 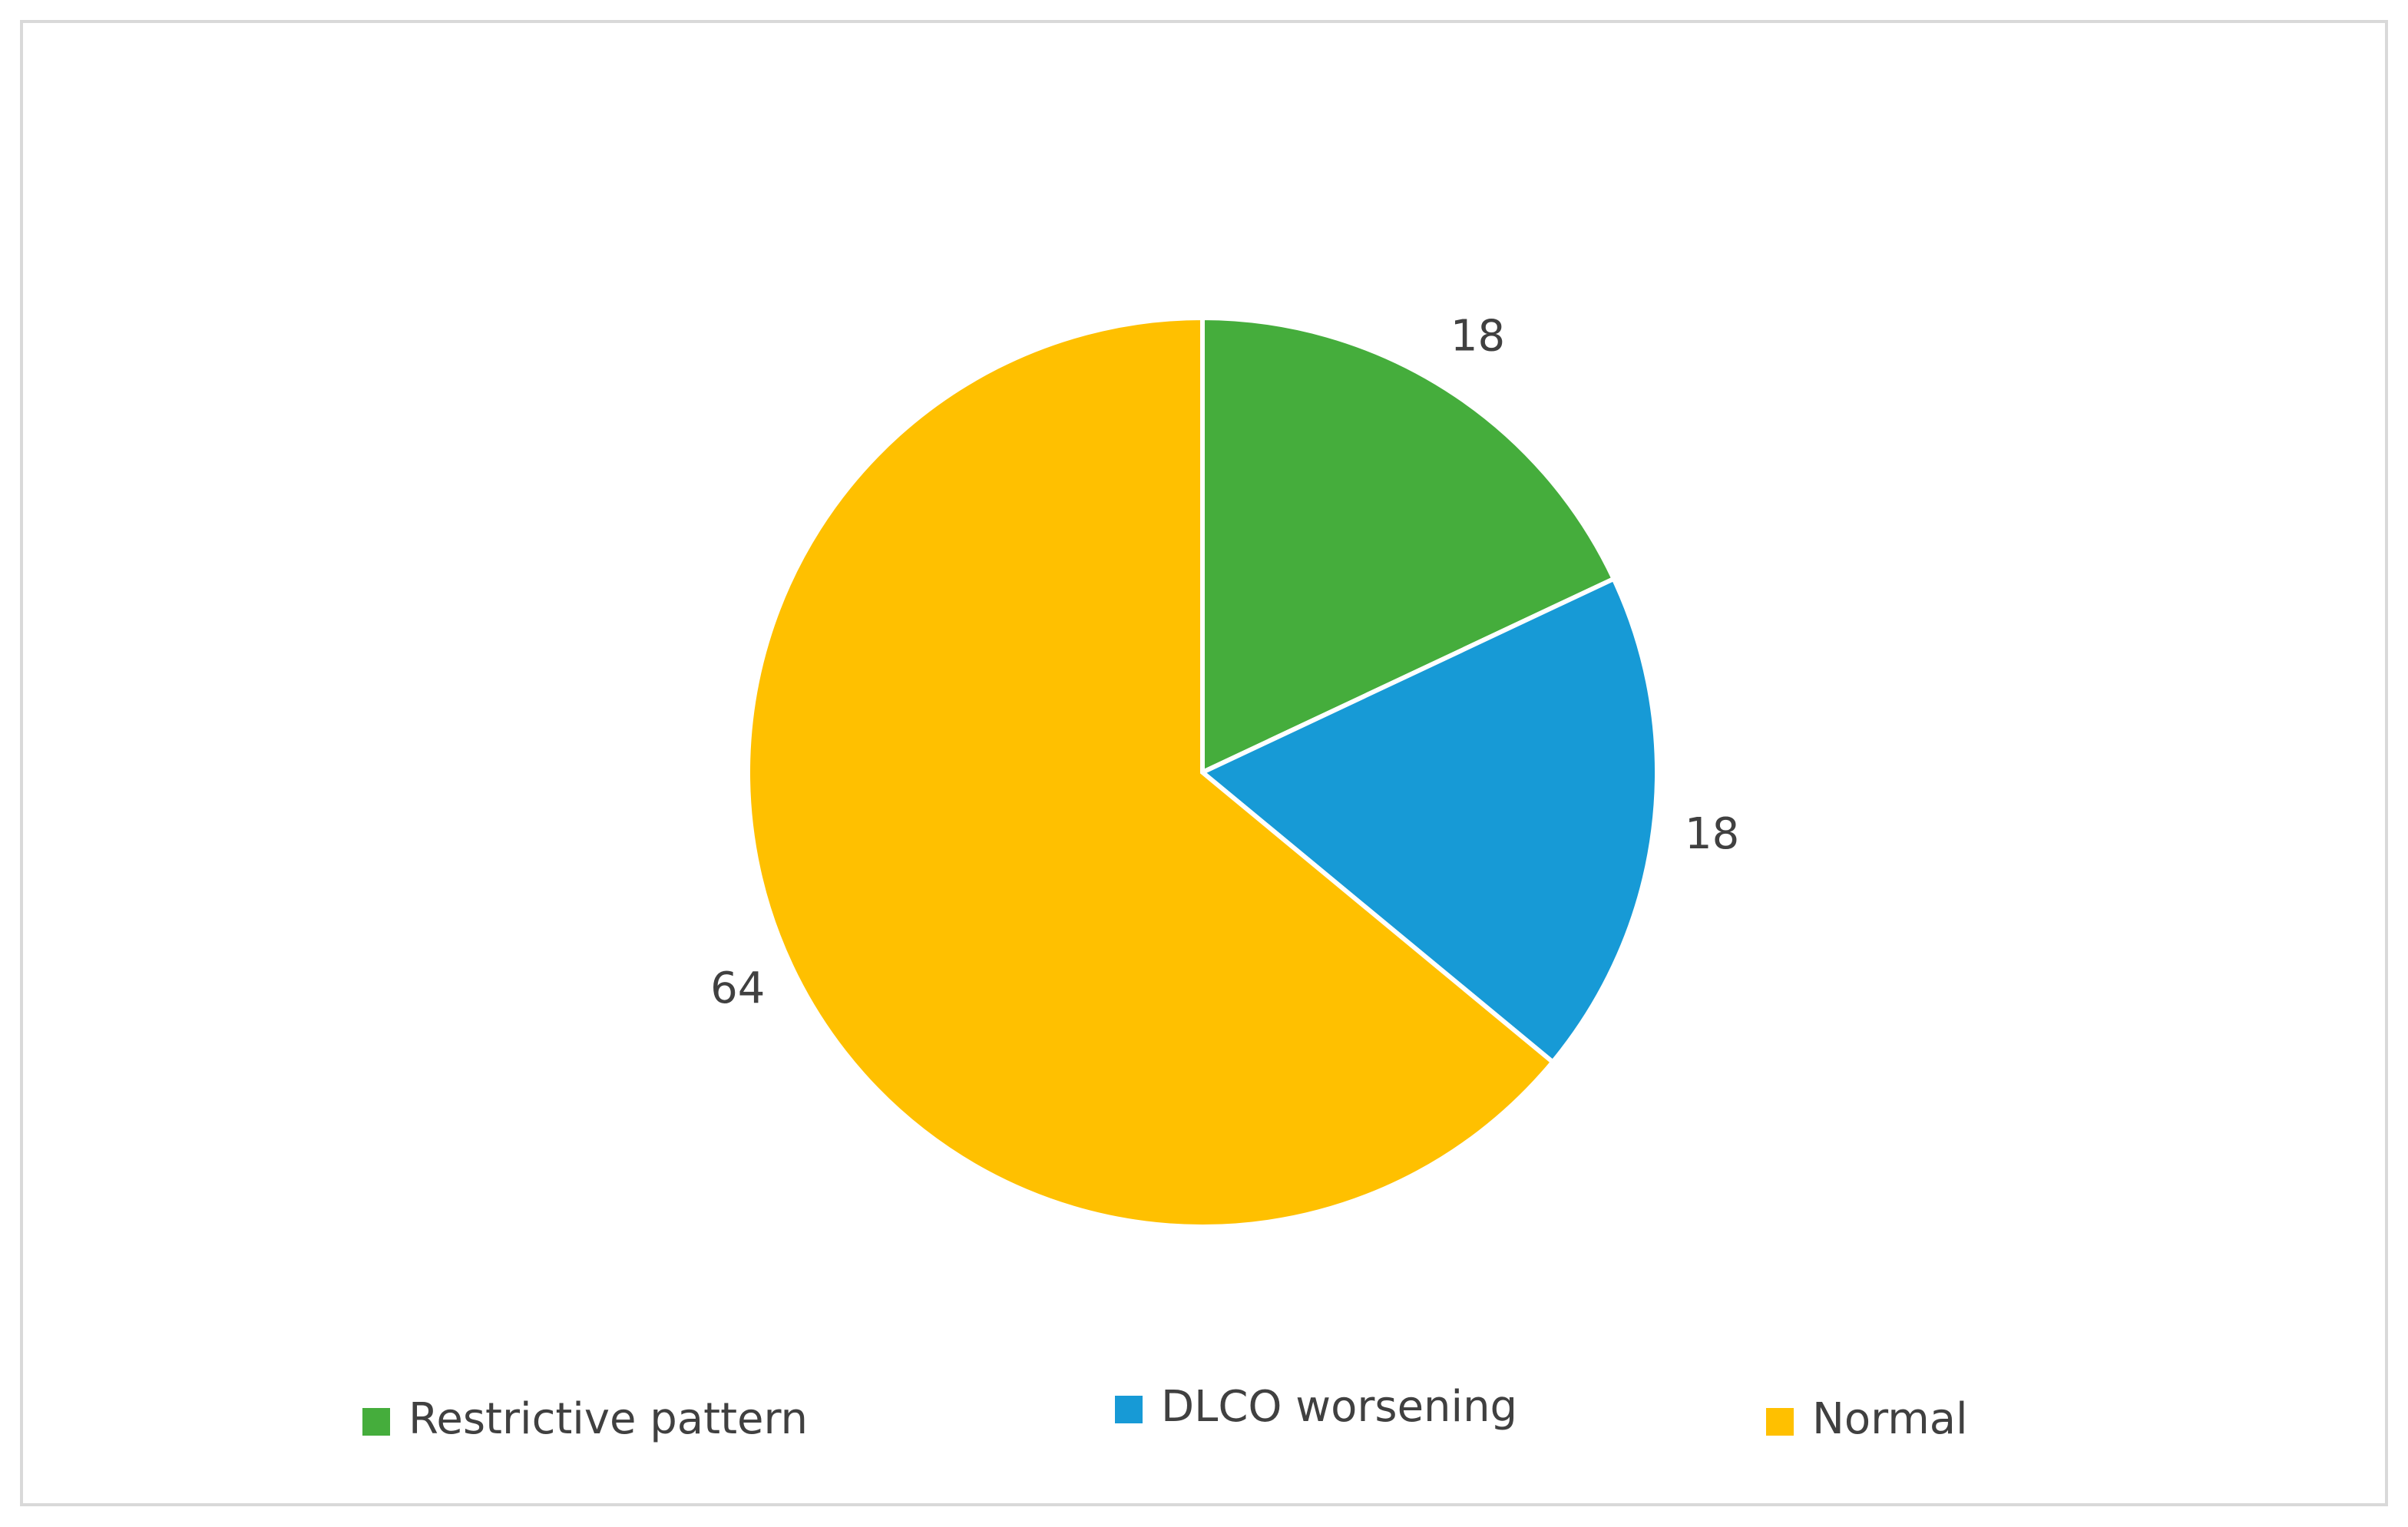 I want to click on legend-label: Normal, so click(x=1890, y=1419).